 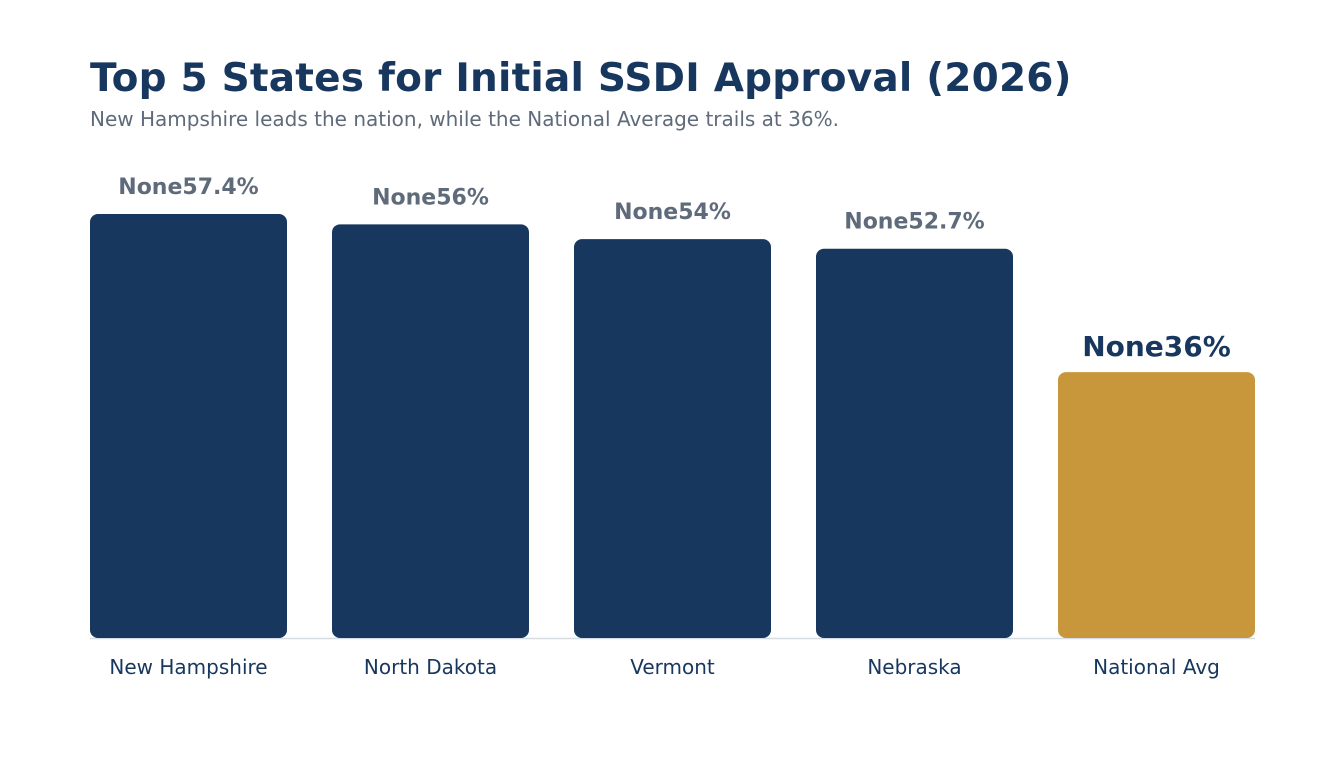 What do you see at coordinates (430, 197) in the screenshot?
I see `value-label: None56%` at bounding box center [430, 197].